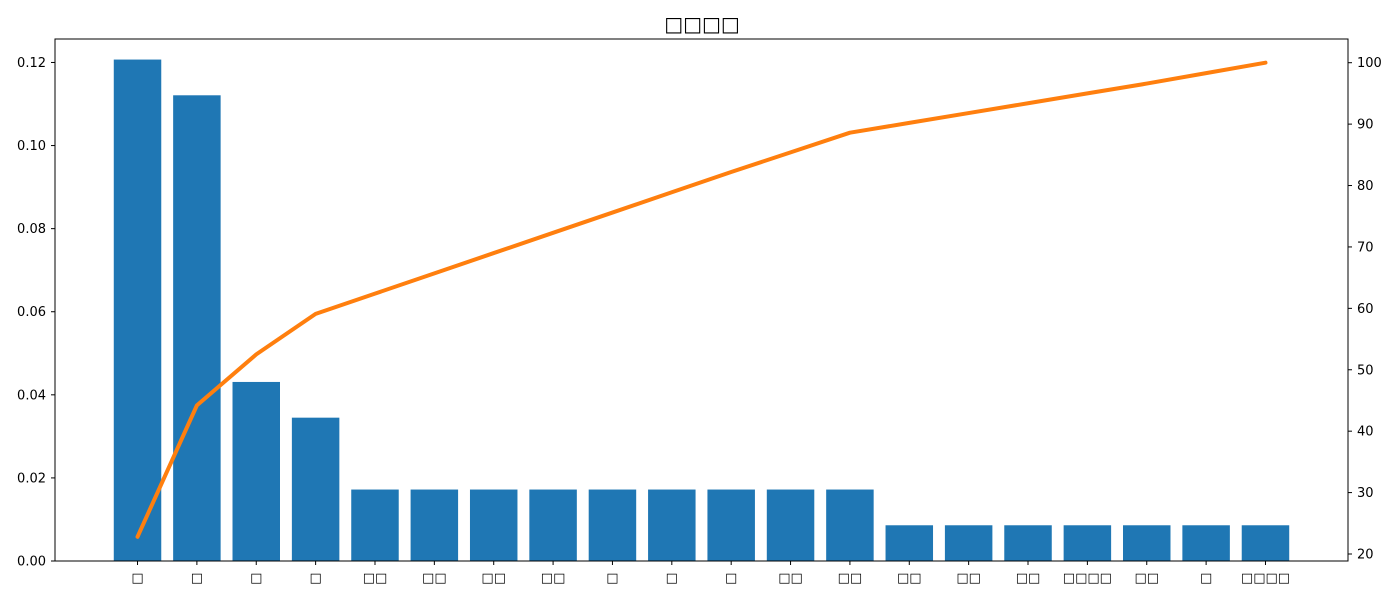 The image size is (1400, 600). What do you see at coordinates (31, 63) in the screenshot?
I see `y-left-tick-label-6: 0.12` at bounding box center [31, 63].